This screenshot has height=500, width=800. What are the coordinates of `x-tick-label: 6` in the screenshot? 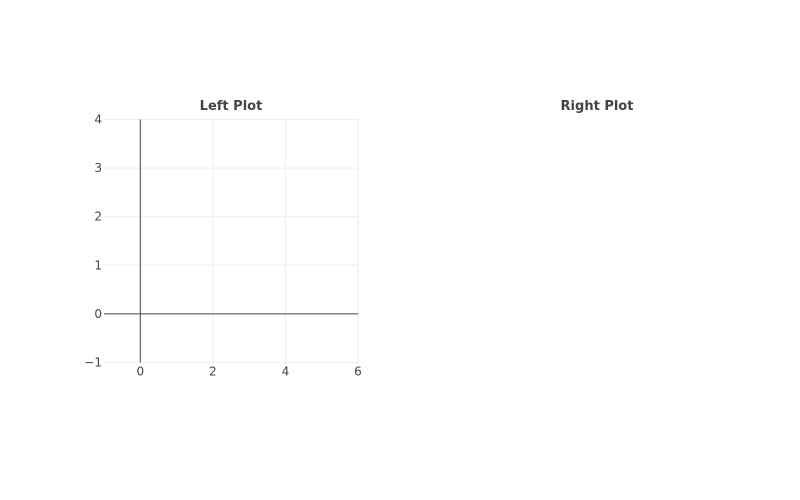 It's located at (358, 372).